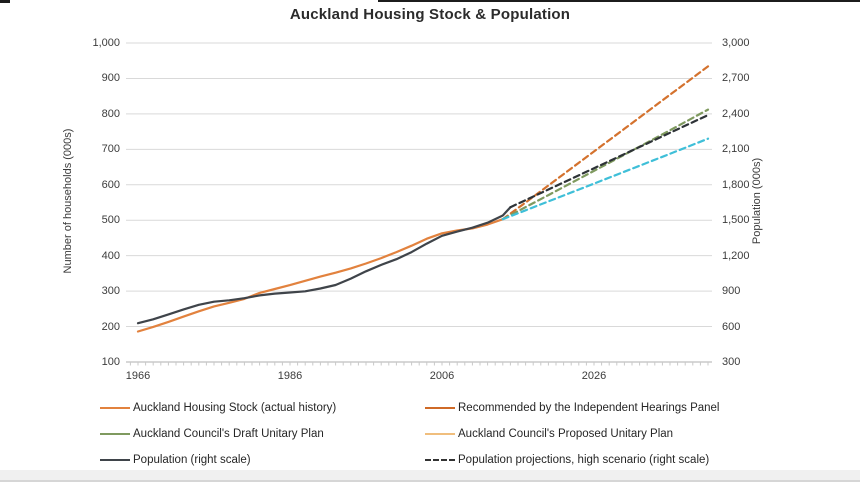 This screenshot has width=860, height=482. What do you see at coordinates (736, 149) in the screenshot?
I see `y-axis-tick-label-right: 2,100` at bounding box center [736, 149].